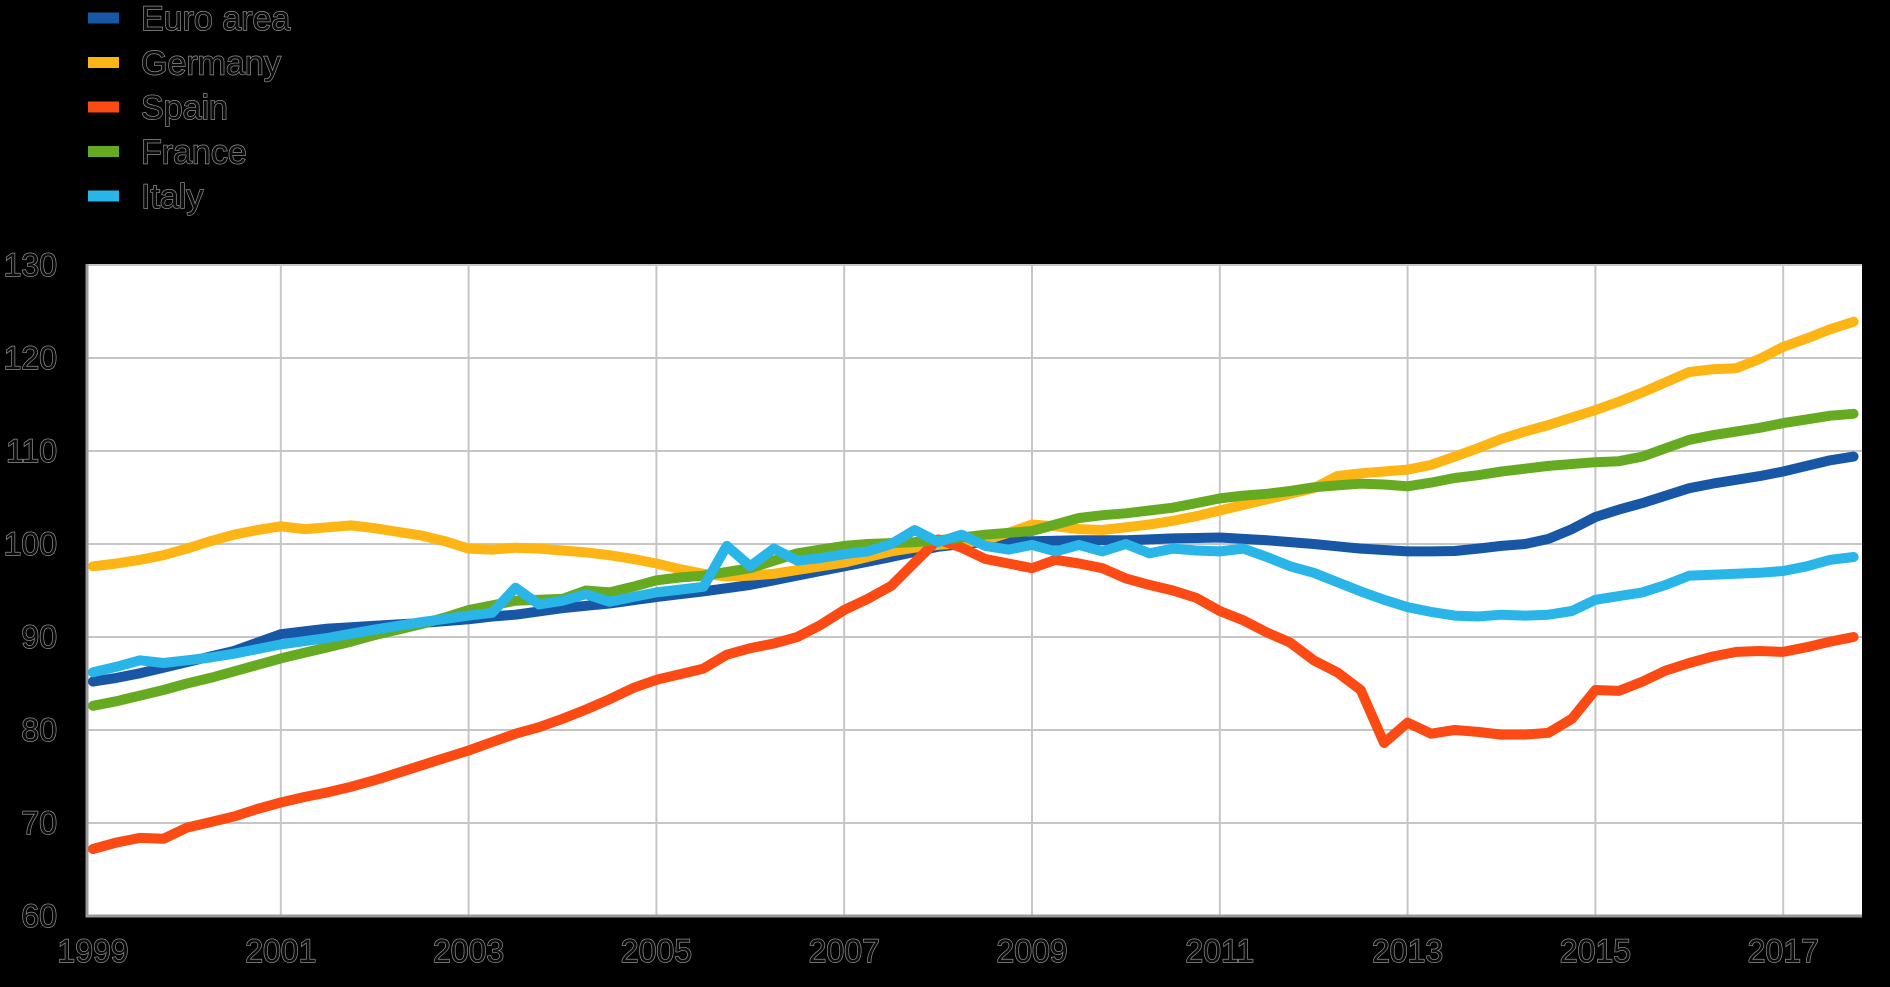 Image resolution: width=1890 pixels, height=987 pixels. What do you see at coordinates (184, 108) in the screenshot?
I see `legend-label-spain: Spain` at bounding box center [184, 108].